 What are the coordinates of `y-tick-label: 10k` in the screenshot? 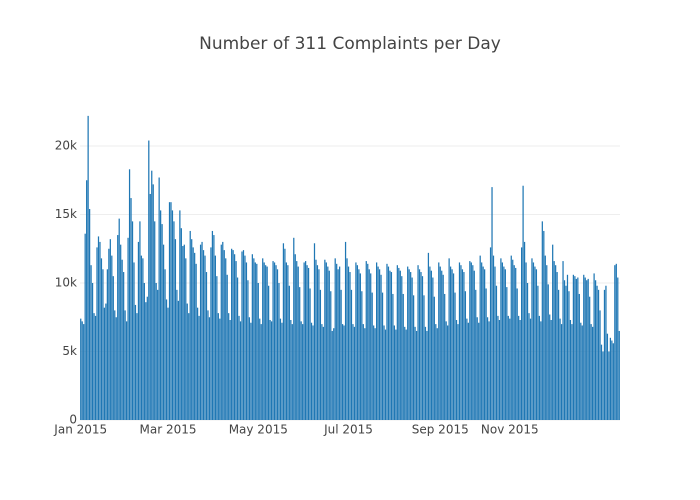 It's located at (66, 283).